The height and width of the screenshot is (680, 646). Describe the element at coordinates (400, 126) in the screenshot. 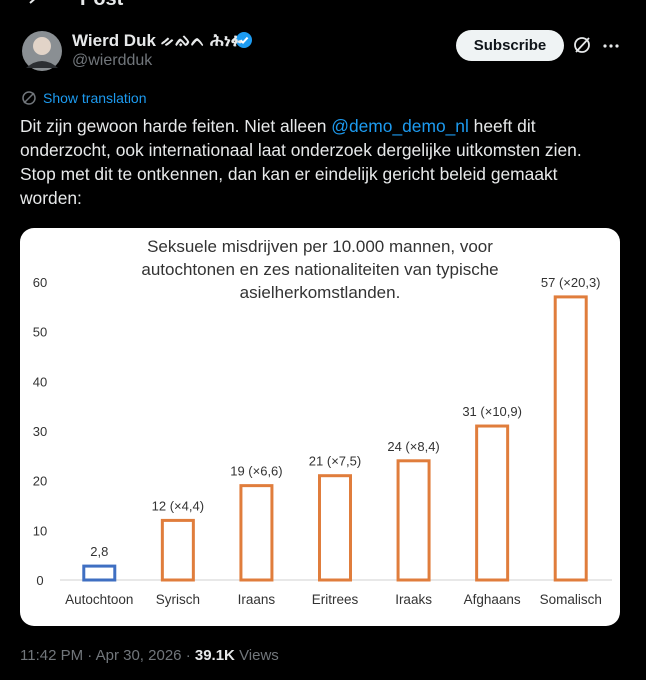

I see `mention: @demo_demo_nl` at that location.